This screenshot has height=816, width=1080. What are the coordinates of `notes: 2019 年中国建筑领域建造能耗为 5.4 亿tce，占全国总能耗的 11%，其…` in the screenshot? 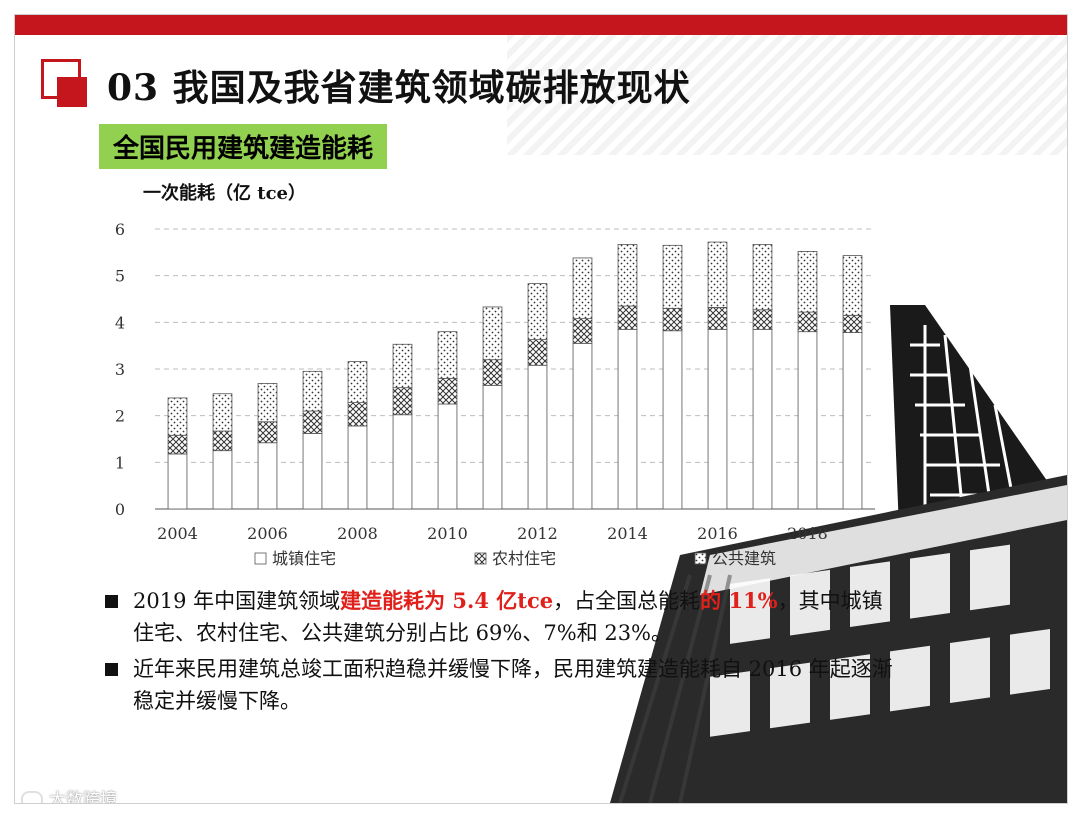 It's located at (501, 653).